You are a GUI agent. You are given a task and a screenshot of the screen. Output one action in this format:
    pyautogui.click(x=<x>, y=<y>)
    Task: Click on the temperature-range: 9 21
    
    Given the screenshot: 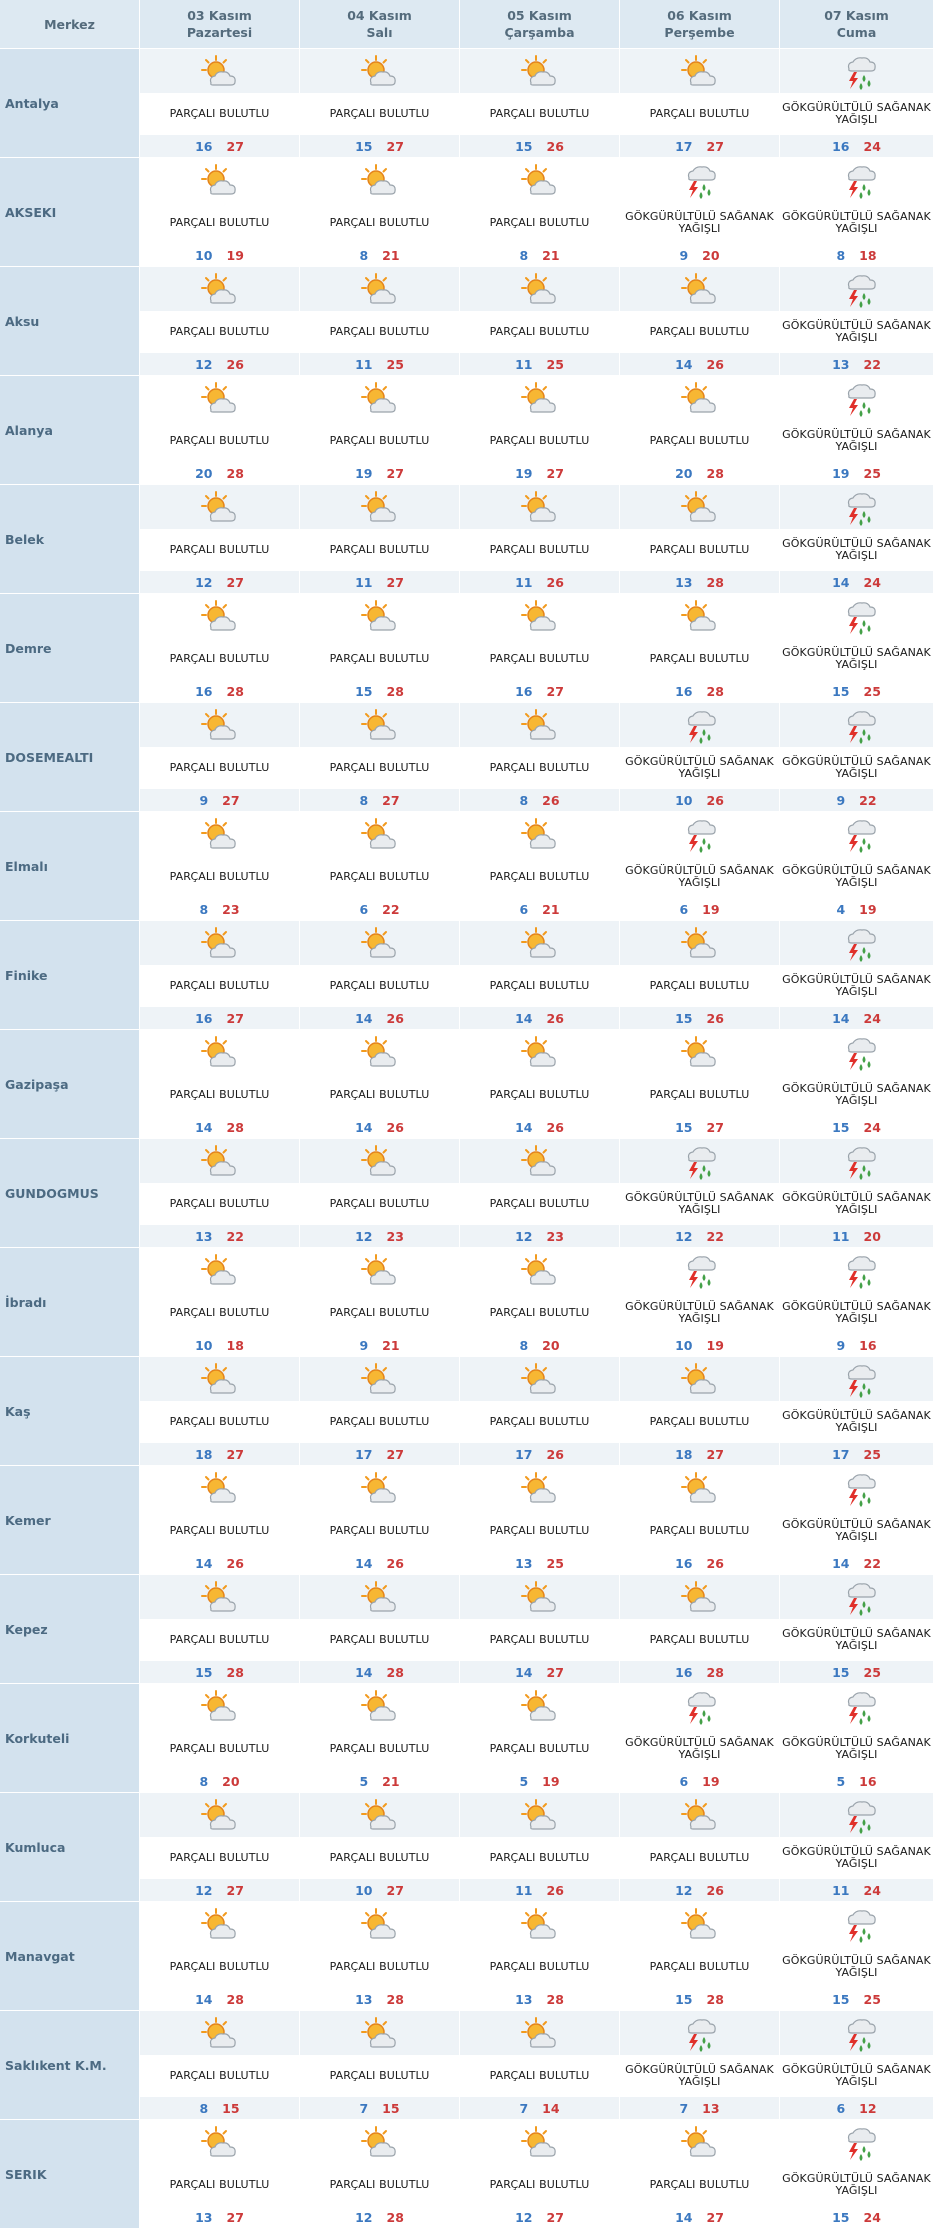 What is the action you would take?
    pyautogui.click(x=379, y=1345)
    